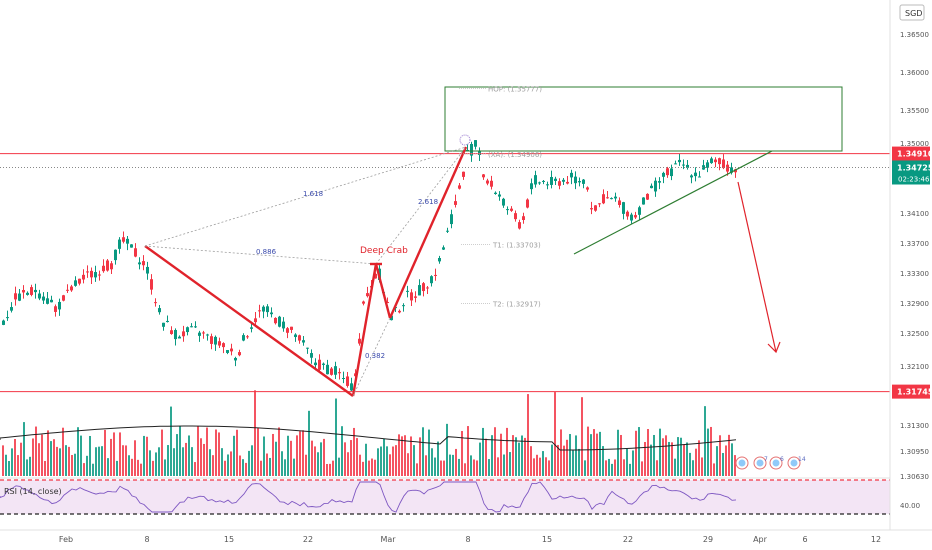 The height and width of the screenshot is (550, 932). What do you see at coordinates (914, 452) in the screenshot?
I see `price-tick-label: 1.30950` at bounding box center [914, 452].